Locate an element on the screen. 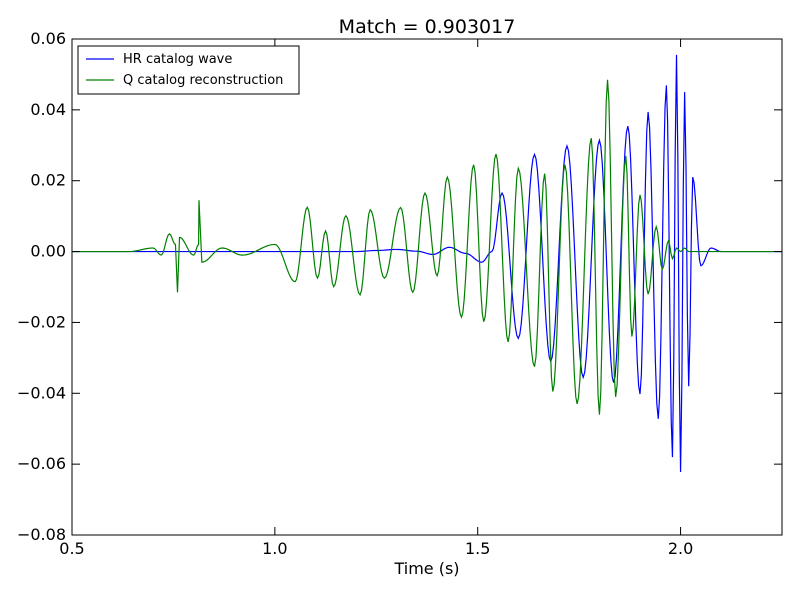  chart-title: Match = 0.903017 is located at coordinates (427, 27).